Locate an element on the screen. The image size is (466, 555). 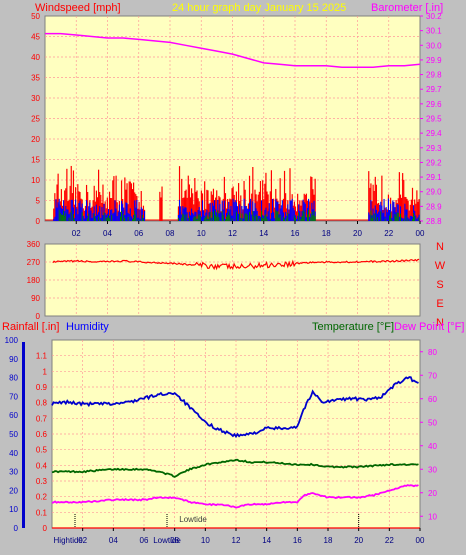
temperature-tick-label: 60 is located at coordinates (432, 399).